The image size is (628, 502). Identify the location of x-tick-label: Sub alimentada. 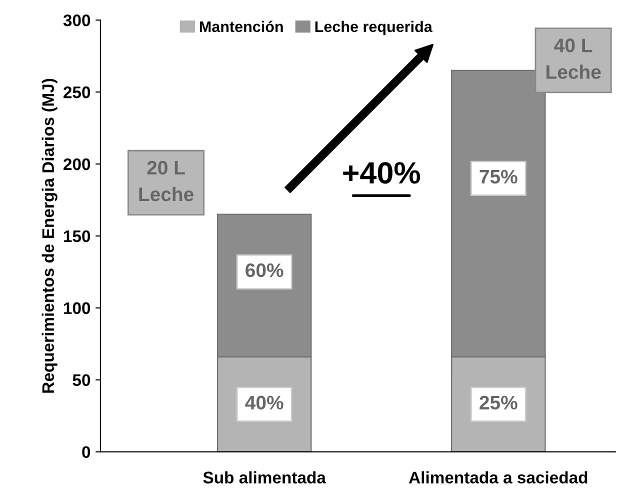
(264, 477).